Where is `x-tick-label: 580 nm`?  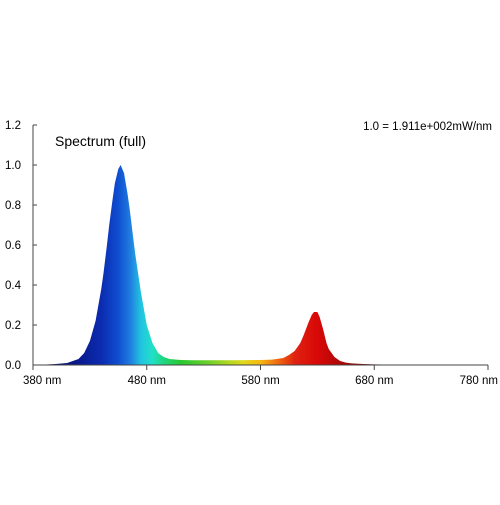
x-tick-label: 580 nm is located at coordinates (260, 381).